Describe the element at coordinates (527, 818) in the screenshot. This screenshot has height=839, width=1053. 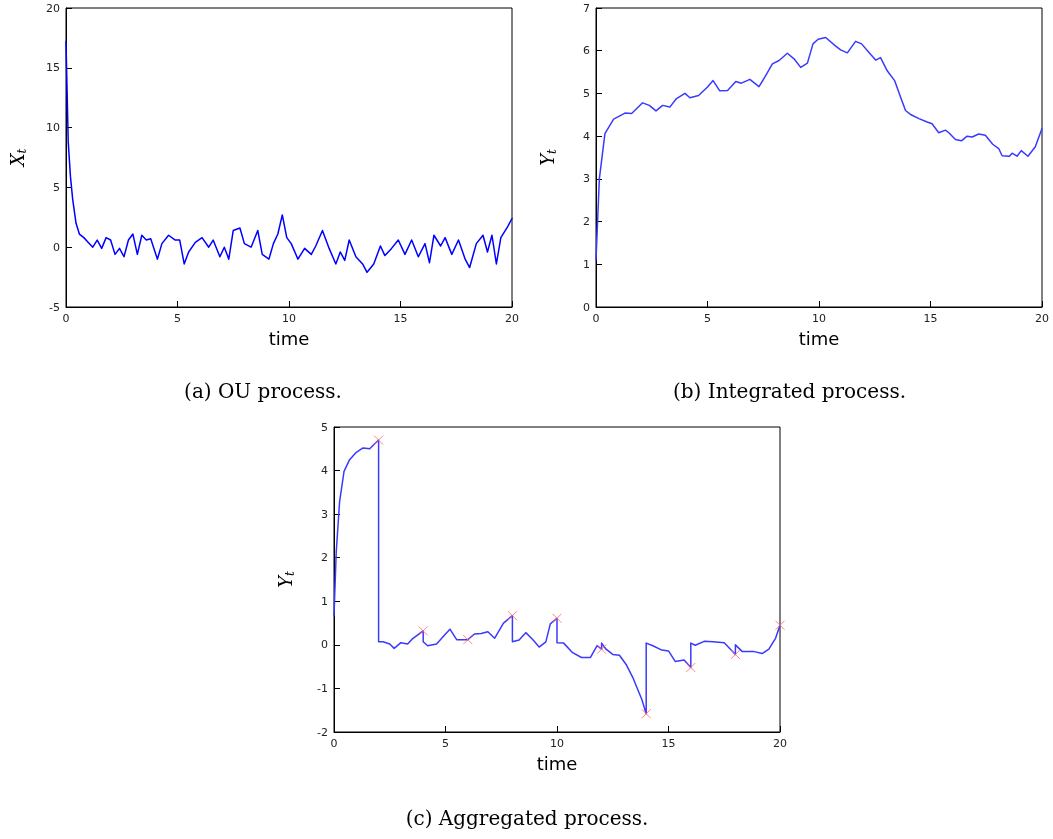
I see `text: (c) Aggregated process.` at that location.